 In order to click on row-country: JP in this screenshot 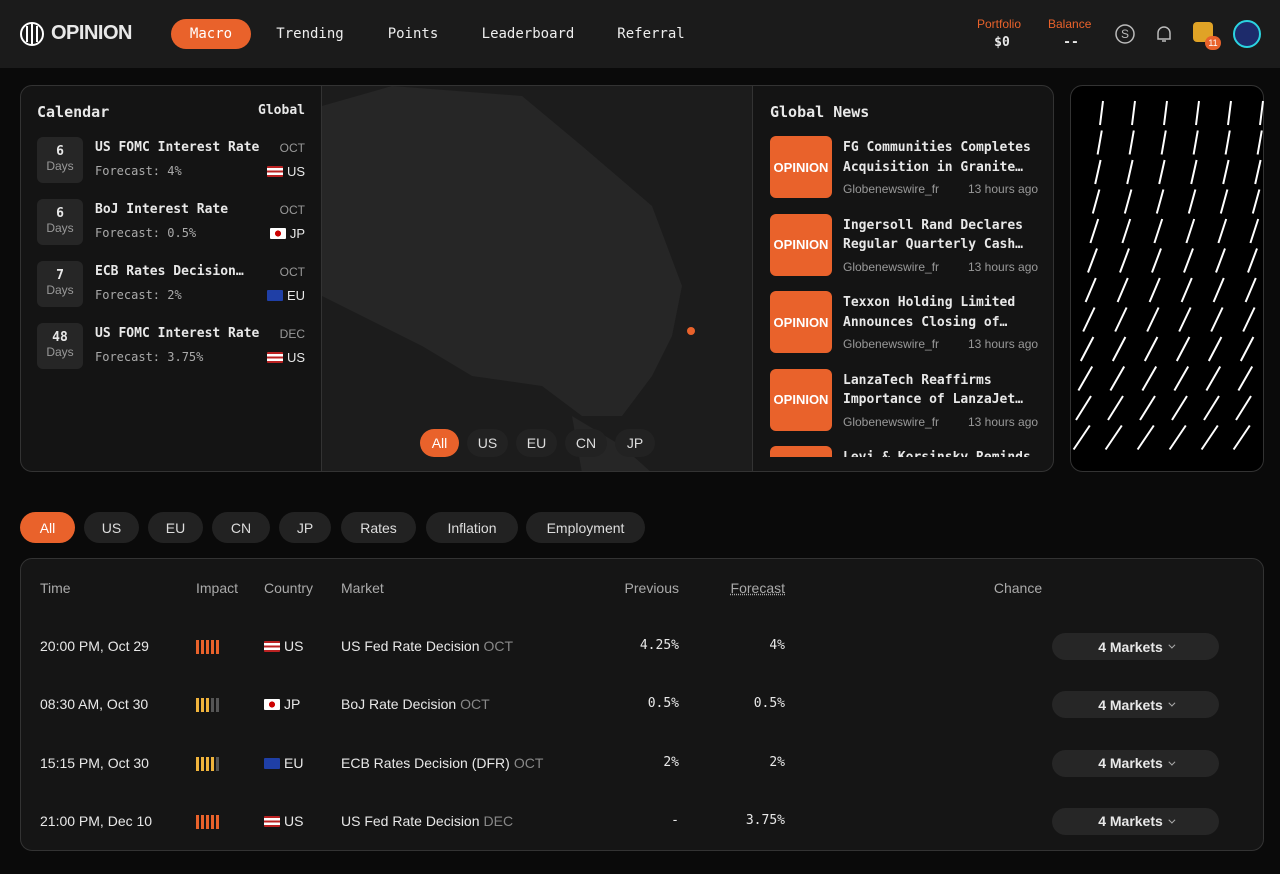, I will do `click(282, 704)`.